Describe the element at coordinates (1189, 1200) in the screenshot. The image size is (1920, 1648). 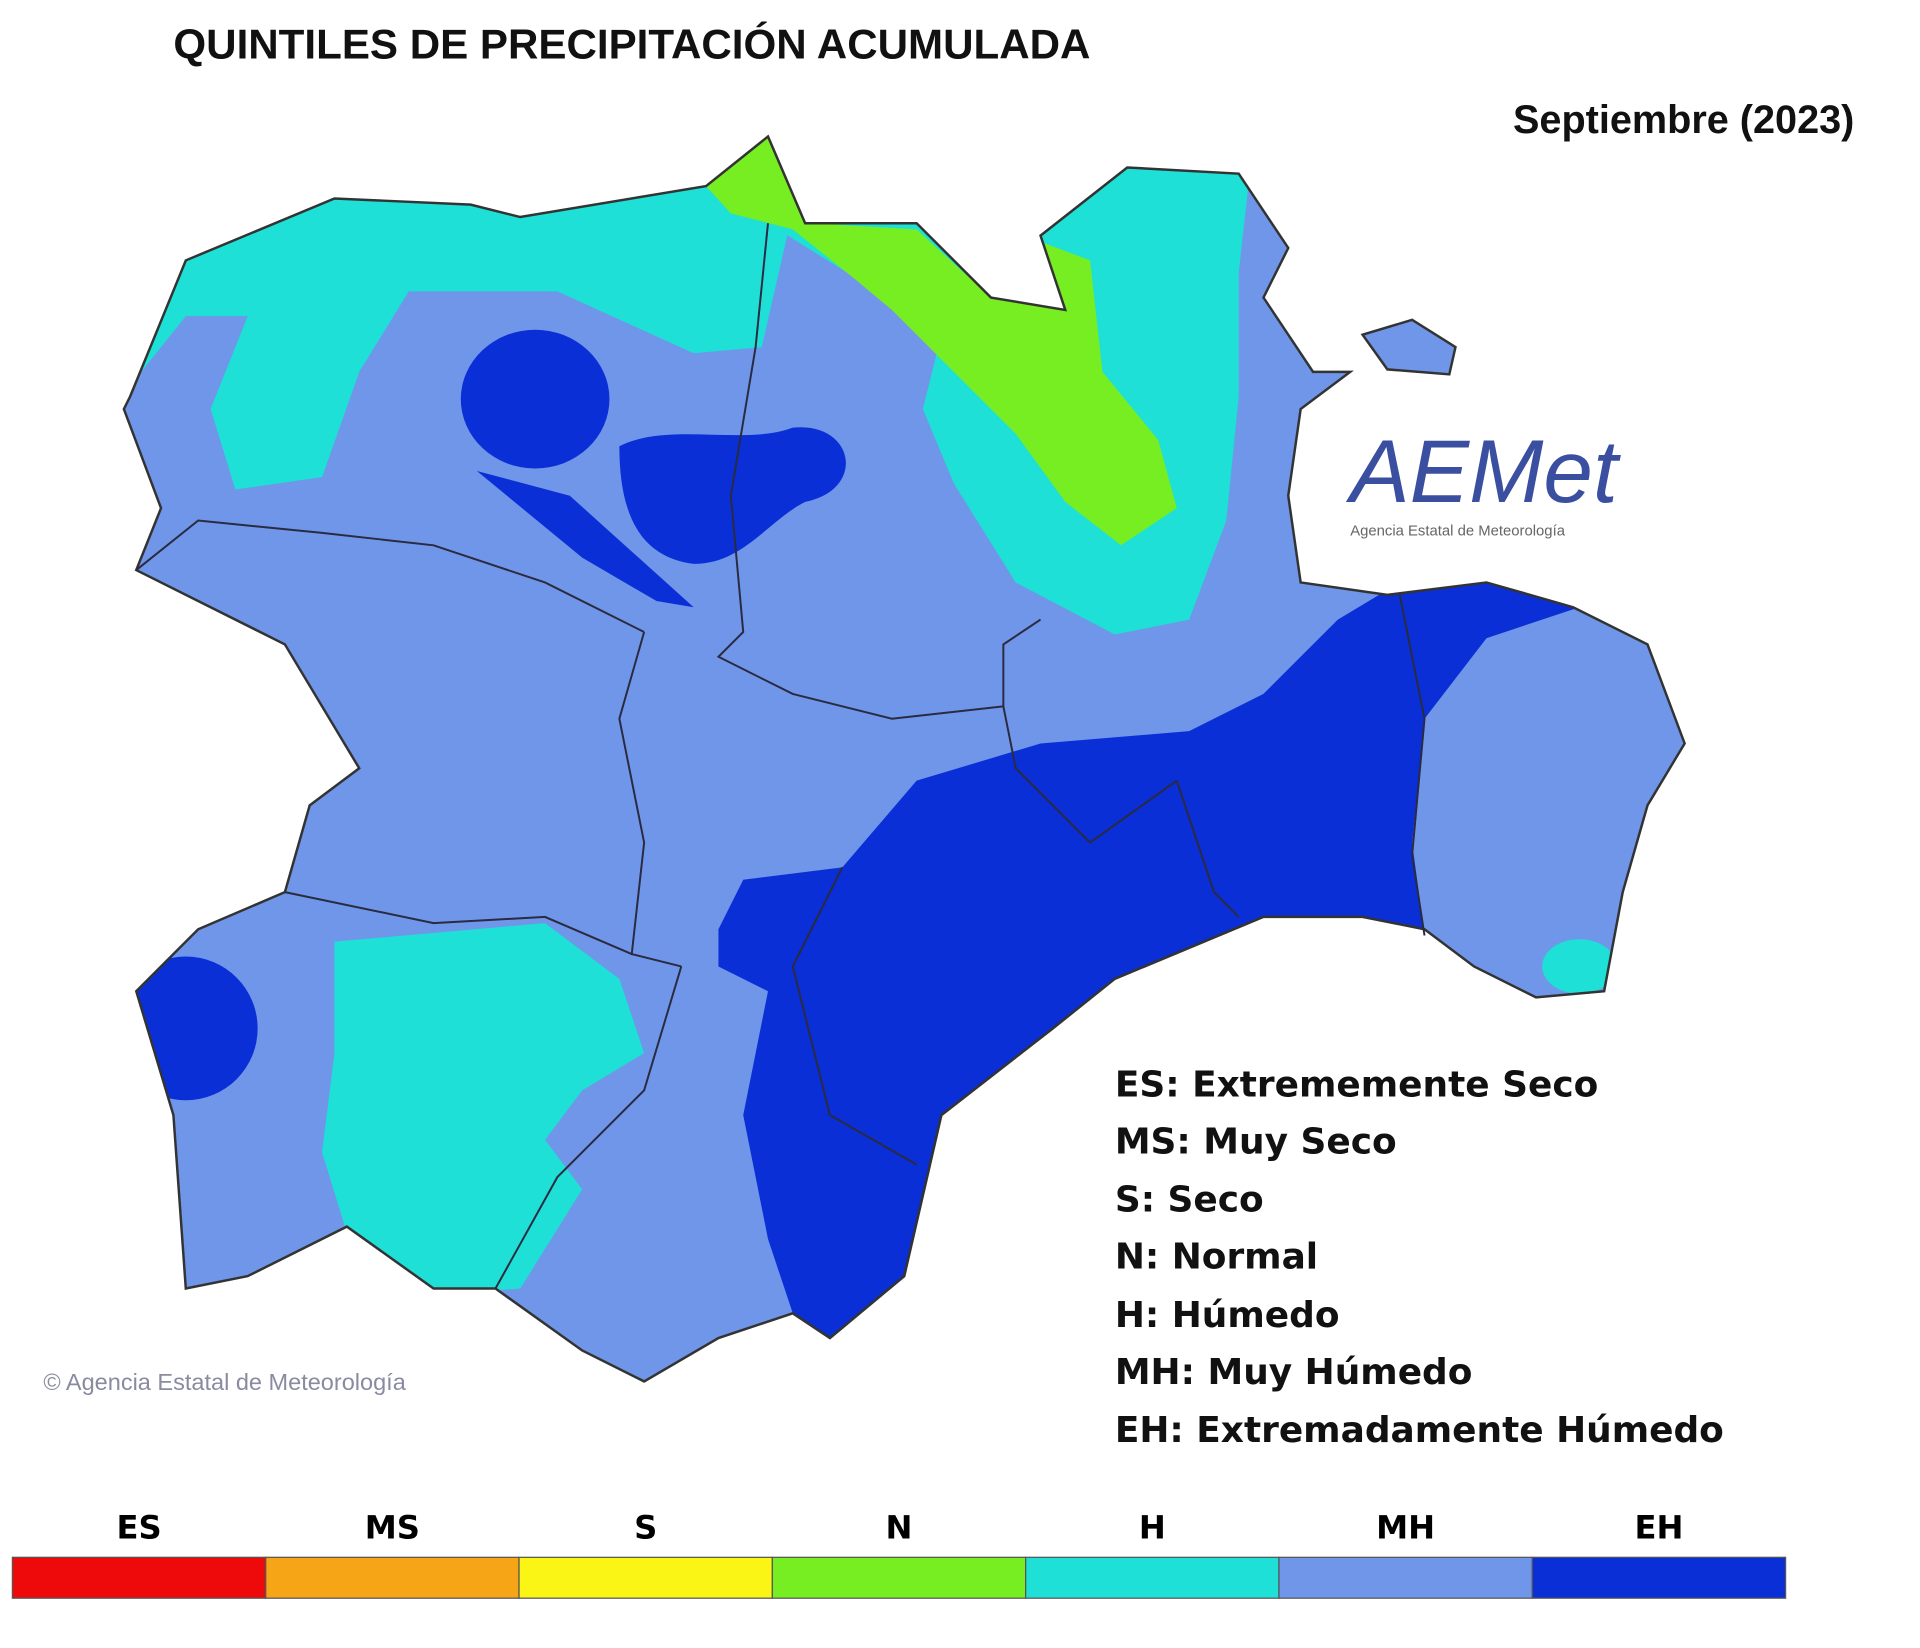
I see `legend-item: S: Seco` at that location.